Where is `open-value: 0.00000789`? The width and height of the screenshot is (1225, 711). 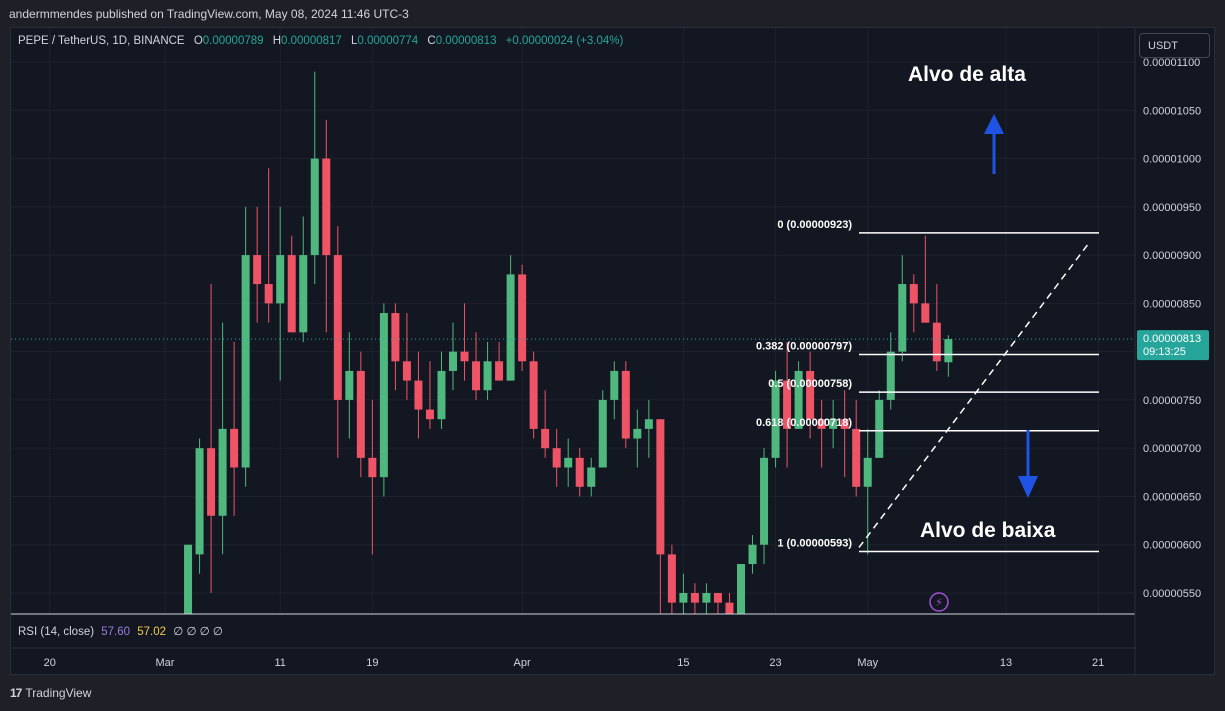
open-value: 0.00000789 is located at coordinates (233, 41).